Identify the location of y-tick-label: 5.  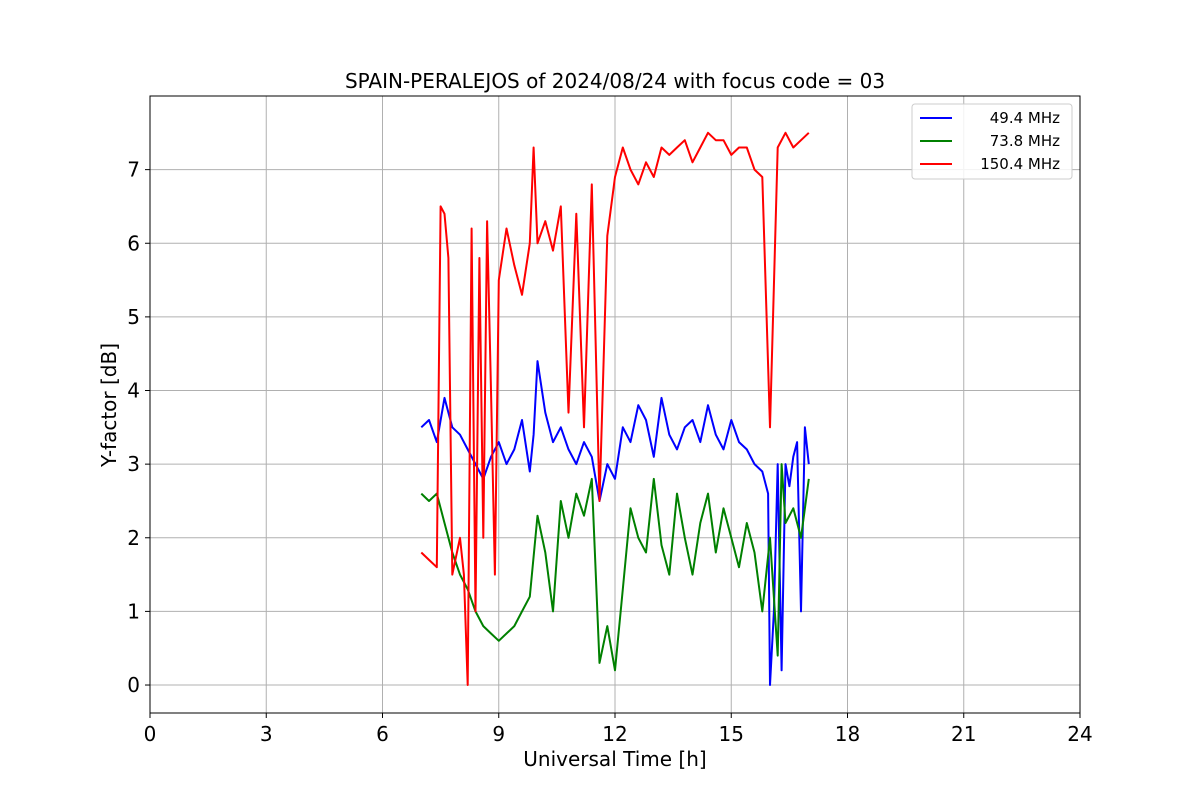
(133, 317).